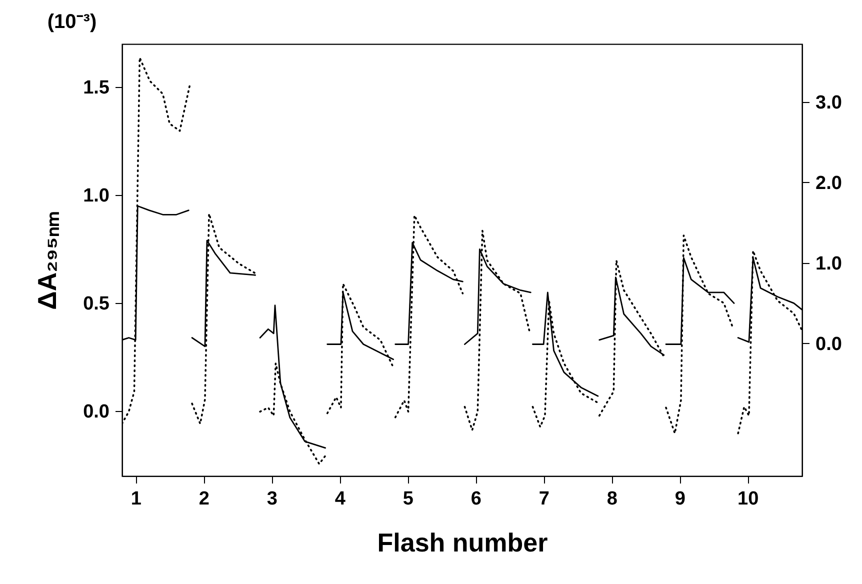 This screenshot has width=862, height=584. Describe the element at coordinates (462, 543) in the screenshot. I see `x-axis-title: Flash number` at that location.